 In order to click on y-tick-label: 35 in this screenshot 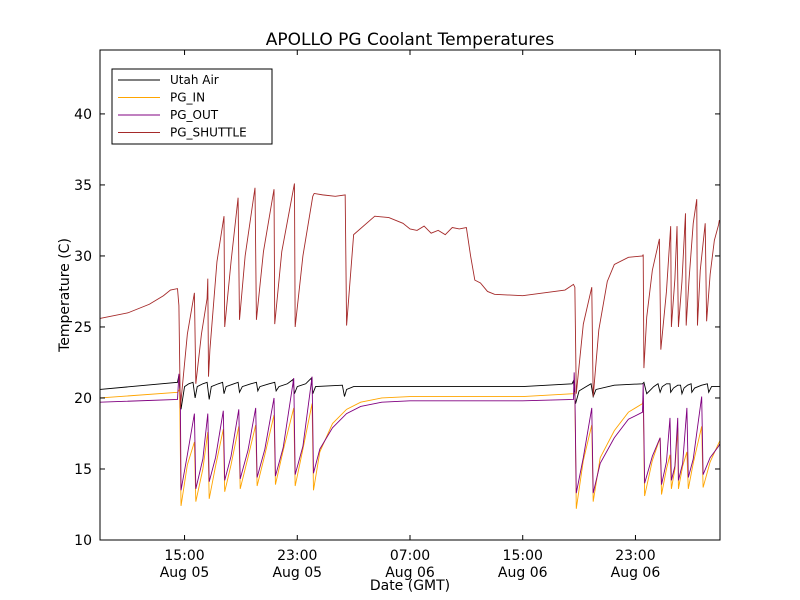, I will do `click(83, 186)`.